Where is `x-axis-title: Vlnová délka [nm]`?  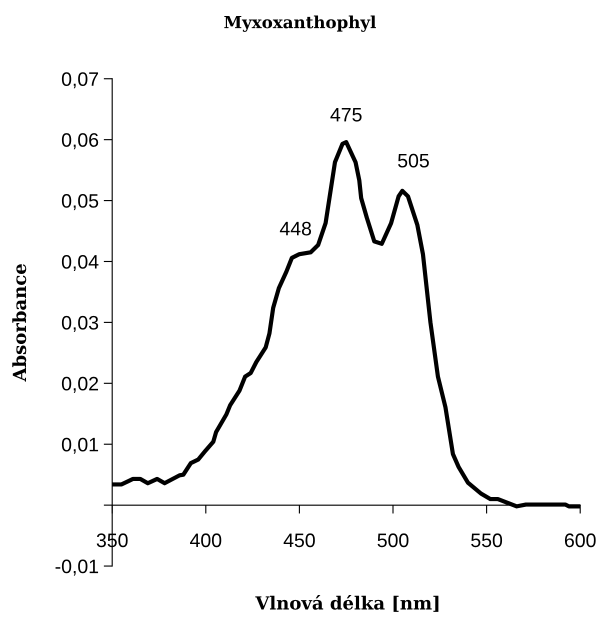 x-axis-title: Vlnová délka [nm] is located at coordinates (346, 603).